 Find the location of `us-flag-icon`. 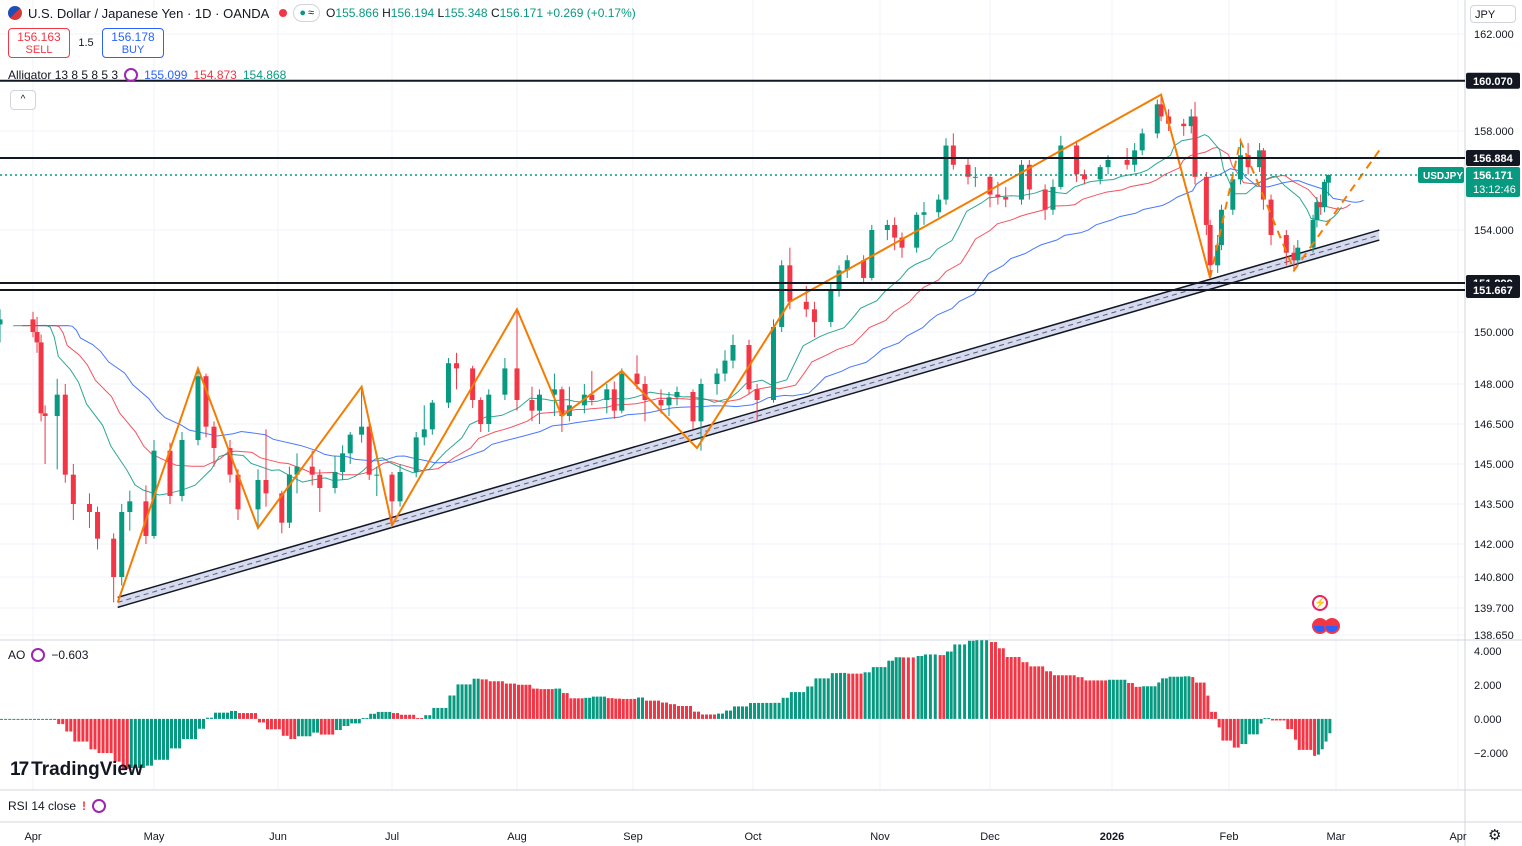

us-flag-icon is located at coordinates (1332, 626).